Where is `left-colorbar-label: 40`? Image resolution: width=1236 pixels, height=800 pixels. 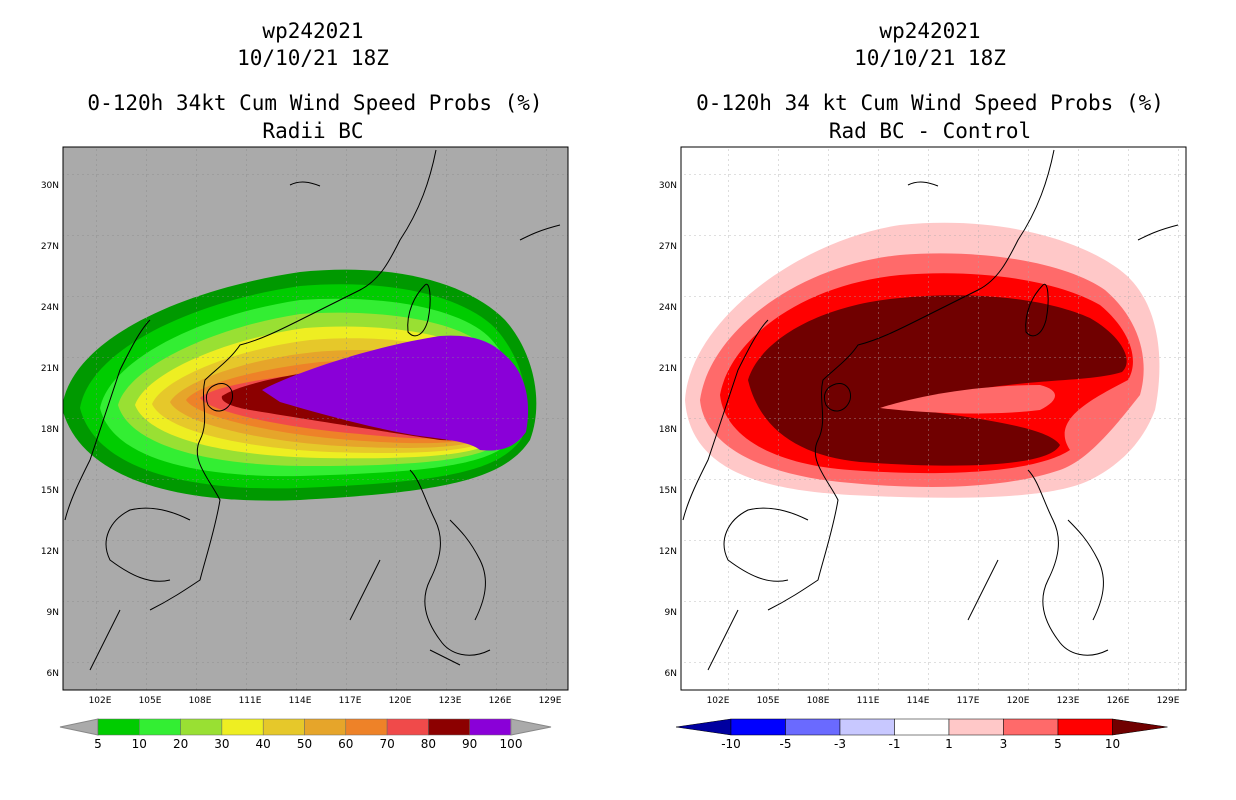
left-colorbar-label: 40 is located at coordinates (263, 744).